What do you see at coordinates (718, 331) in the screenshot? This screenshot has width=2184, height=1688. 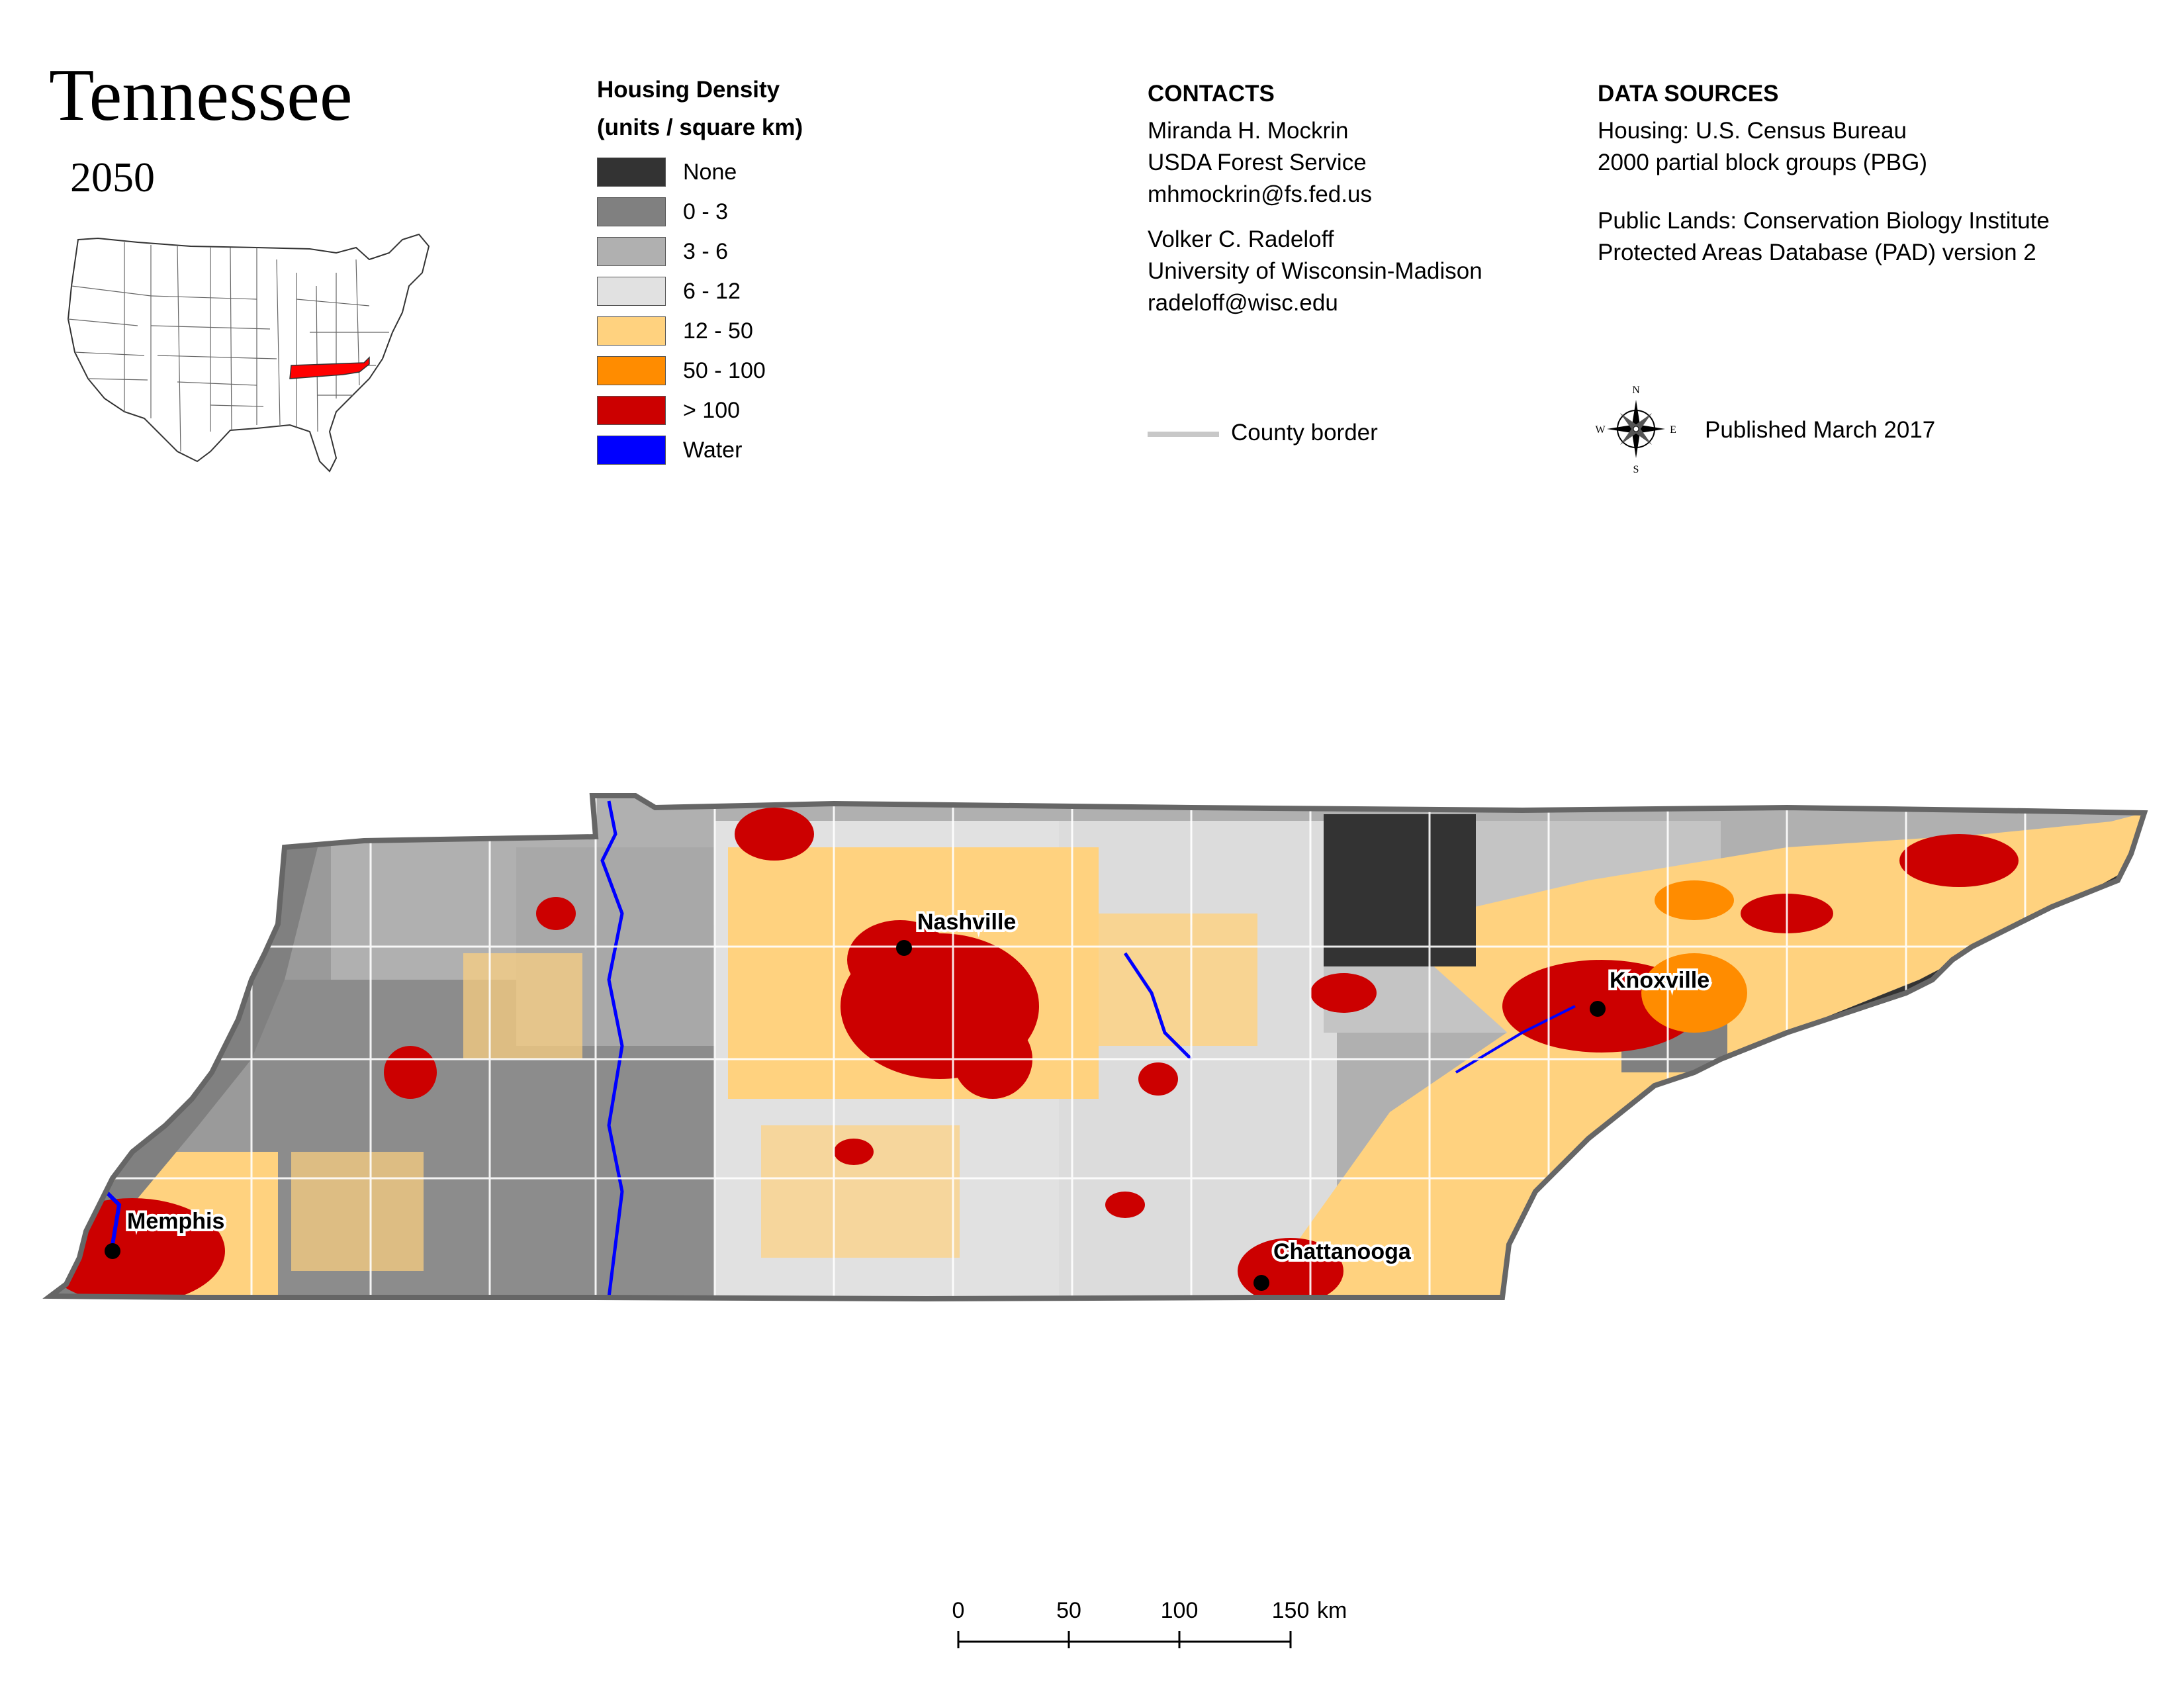 I see `legend-label: 12 - 50` at bounding box center [718, 331].